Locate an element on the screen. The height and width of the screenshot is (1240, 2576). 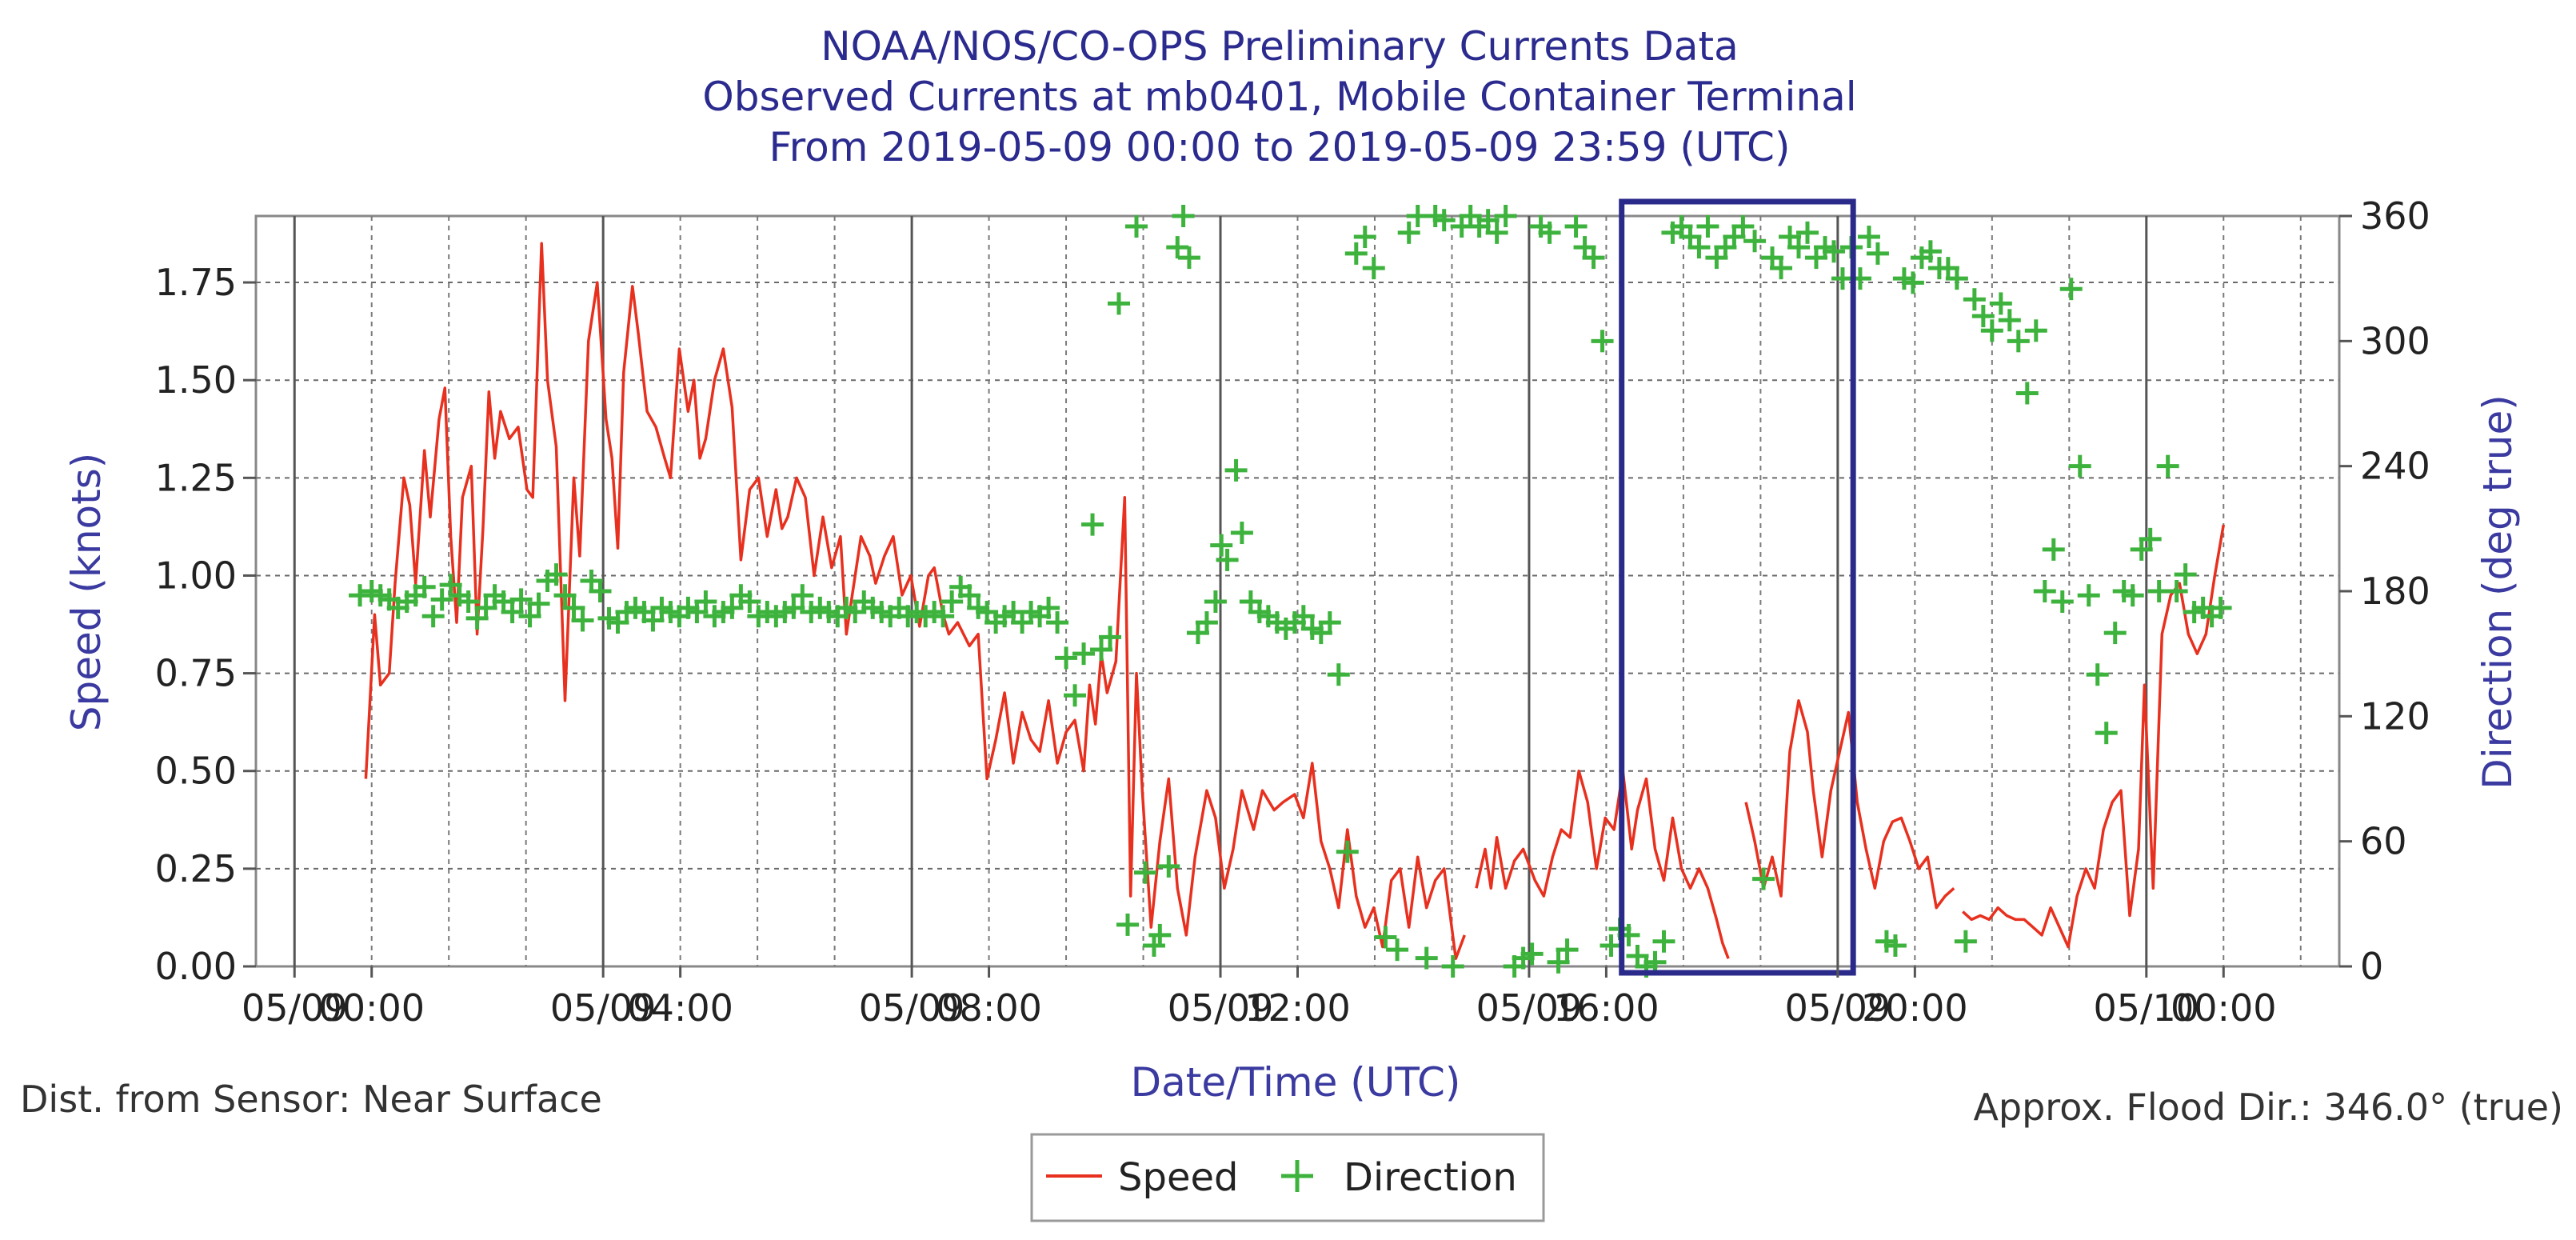
y-right-tick-label: 0 is located at coordinates (2371, 966).